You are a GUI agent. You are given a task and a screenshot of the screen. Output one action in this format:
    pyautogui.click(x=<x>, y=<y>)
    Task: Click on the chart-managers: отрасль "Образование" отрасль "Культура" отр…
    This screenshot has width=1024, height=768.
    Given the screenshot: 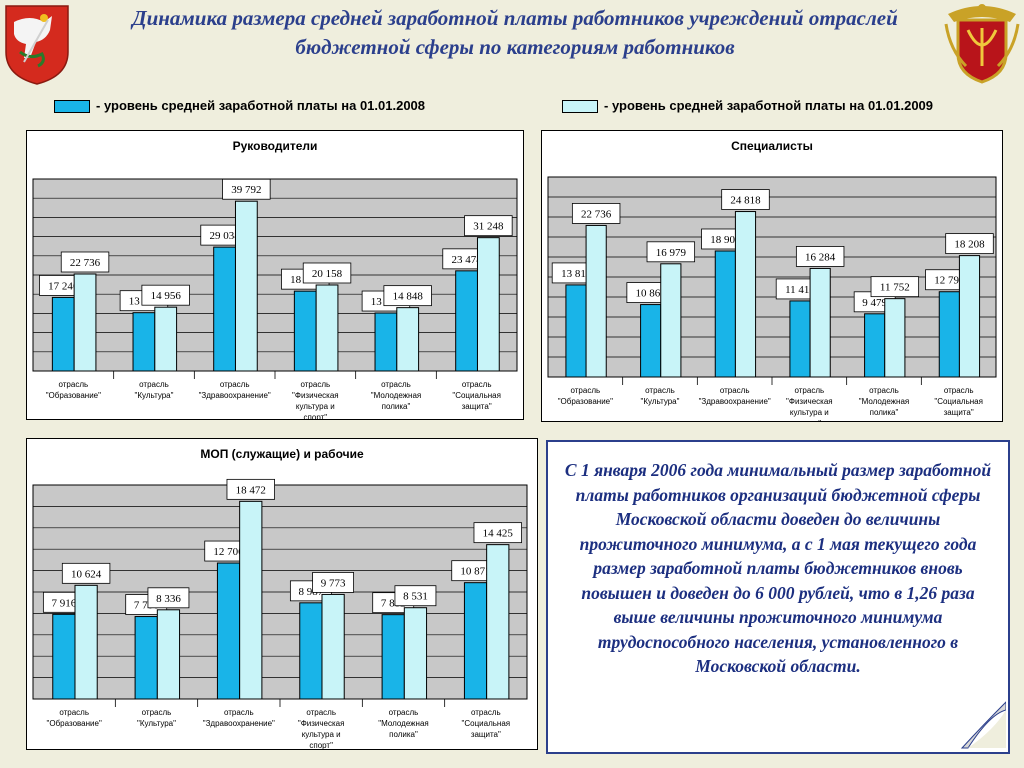 What is the action you would take?
    pyautogui.click(x=275, y=298)
    